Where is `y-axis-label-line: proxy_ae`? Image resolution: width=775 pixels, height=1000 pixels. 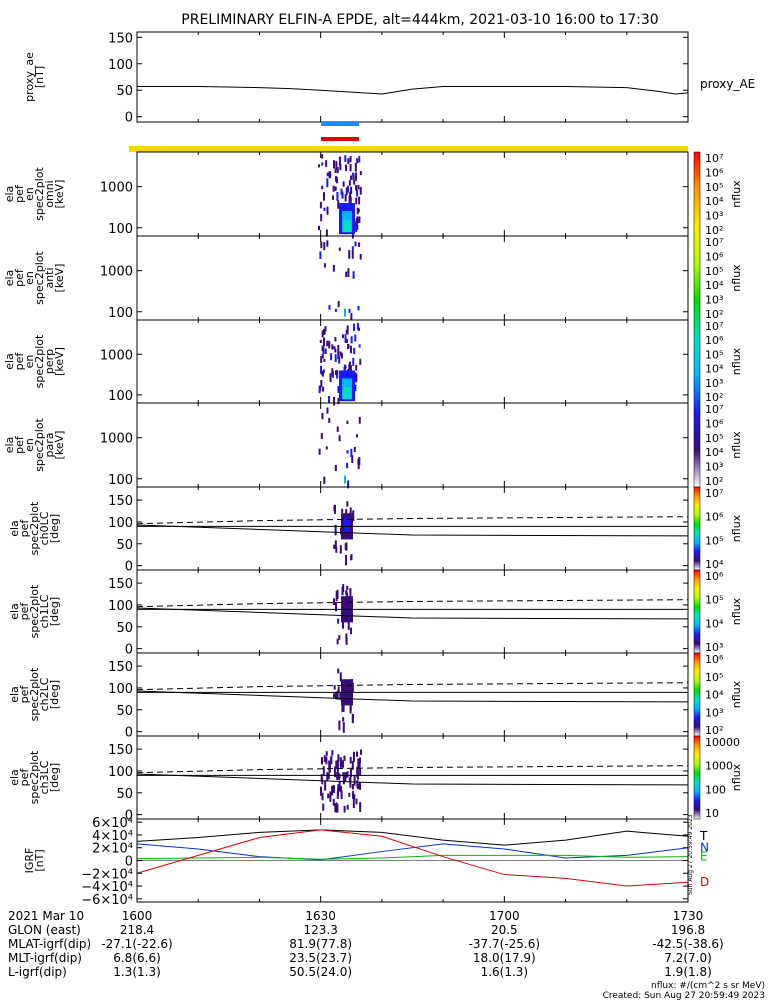 y-axis-label-line: proxy_ae is located at coordinates (29, 77).